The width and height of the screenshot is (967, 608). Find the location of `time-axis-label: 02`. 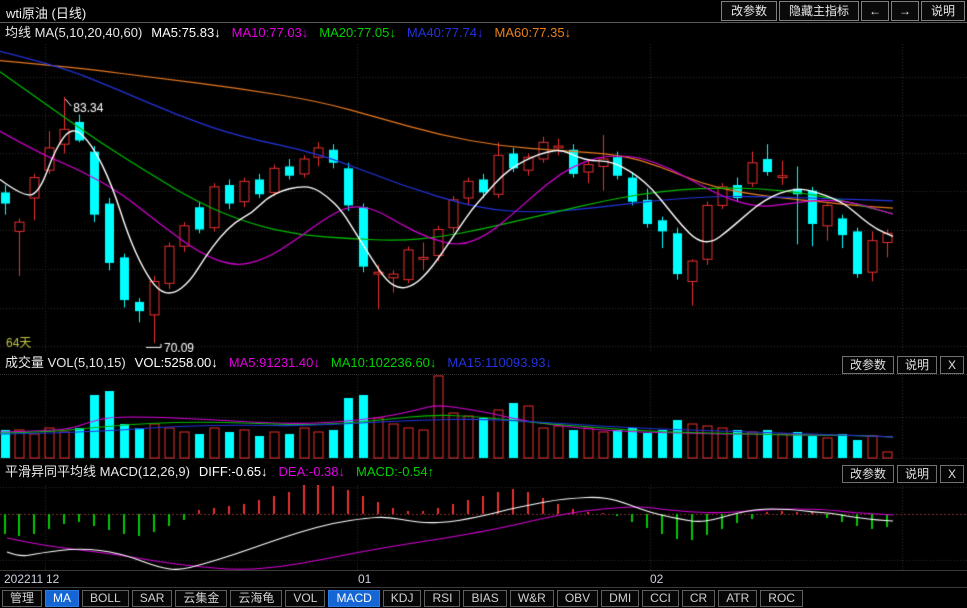

time-axis-label: 02 is located at coordinates (657, 579).